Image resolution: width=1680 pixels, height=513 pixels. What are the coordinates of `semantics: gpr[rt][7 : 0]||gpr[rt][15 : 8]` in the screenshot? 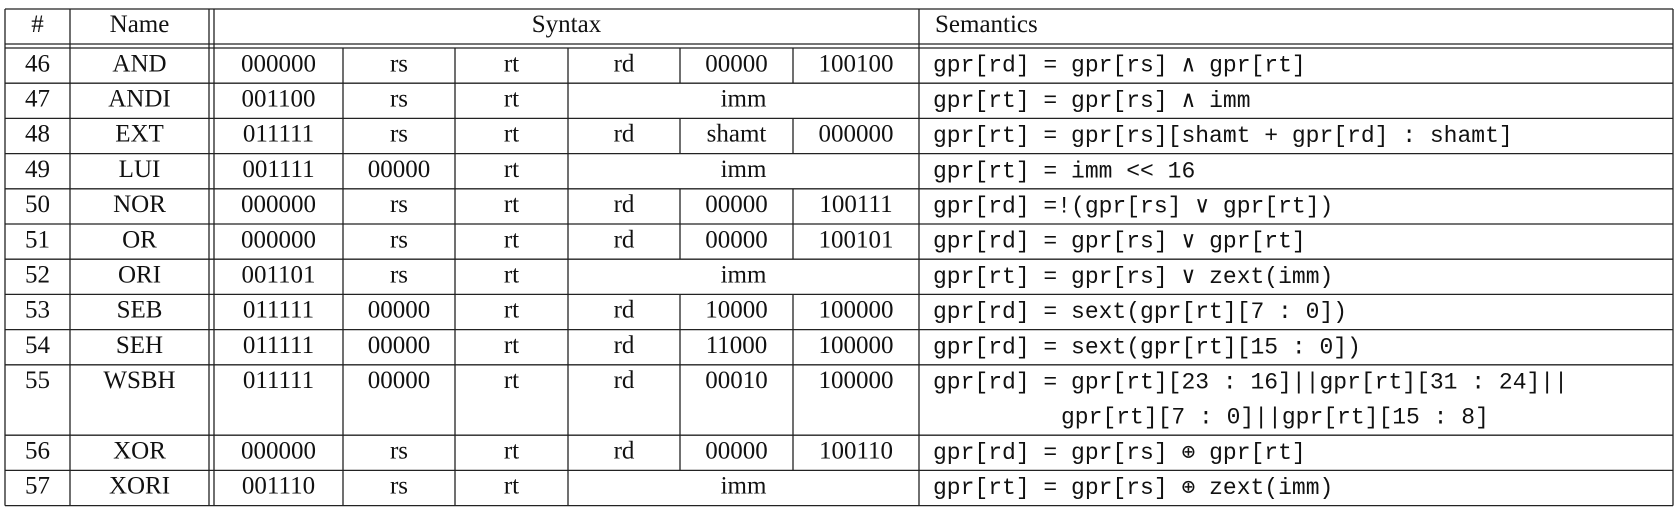 It's located at (1275, 418).